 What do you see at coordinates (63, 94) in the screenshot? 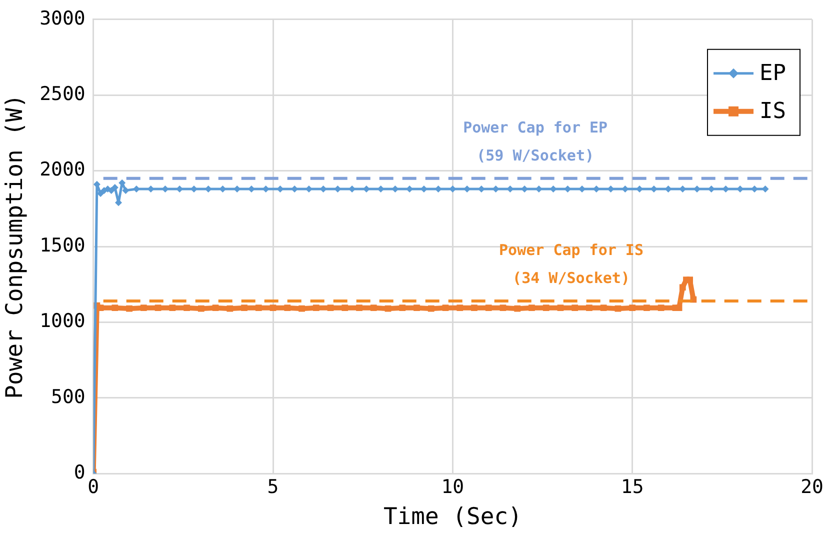
I see `y-tick-label: 2500` at bounding box center [63, 94].